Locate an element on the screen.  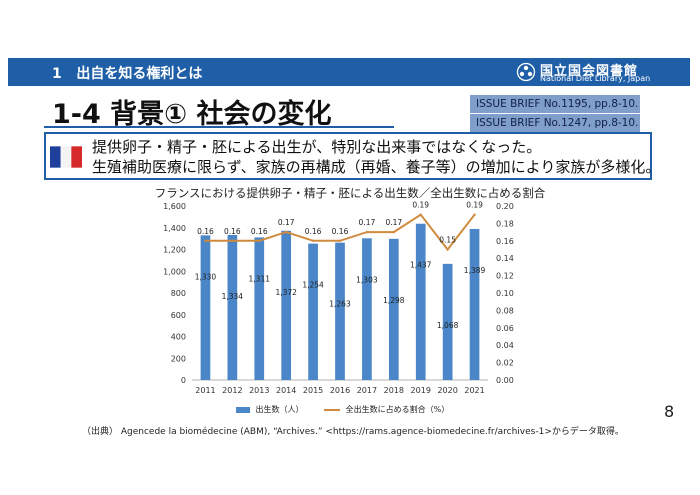
reference-badge-2: ISSUE BRIEF No.1247, pp.8-10. is located at coordinates (555, 123).